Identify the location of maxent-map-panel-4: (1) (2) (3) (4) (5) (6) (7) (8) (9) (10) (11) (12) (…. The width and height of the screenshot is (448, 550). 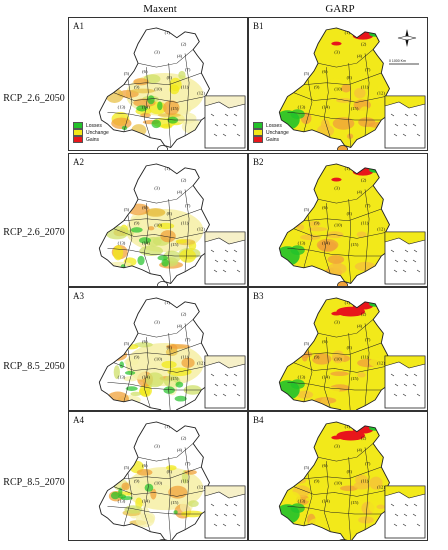
(158, 476).